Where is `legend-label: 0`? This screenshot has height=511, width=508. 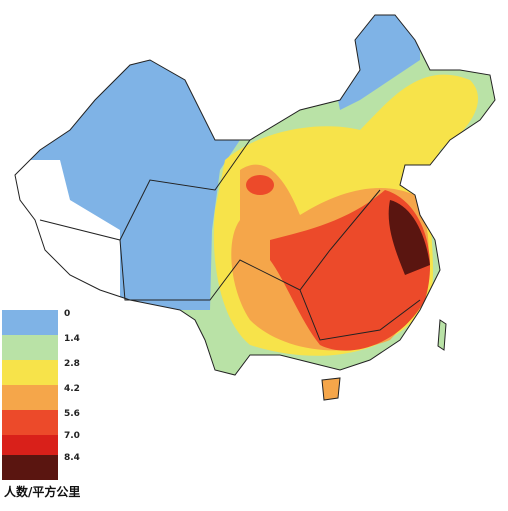 legend-label: 0 is located at coordinates (67, 314).